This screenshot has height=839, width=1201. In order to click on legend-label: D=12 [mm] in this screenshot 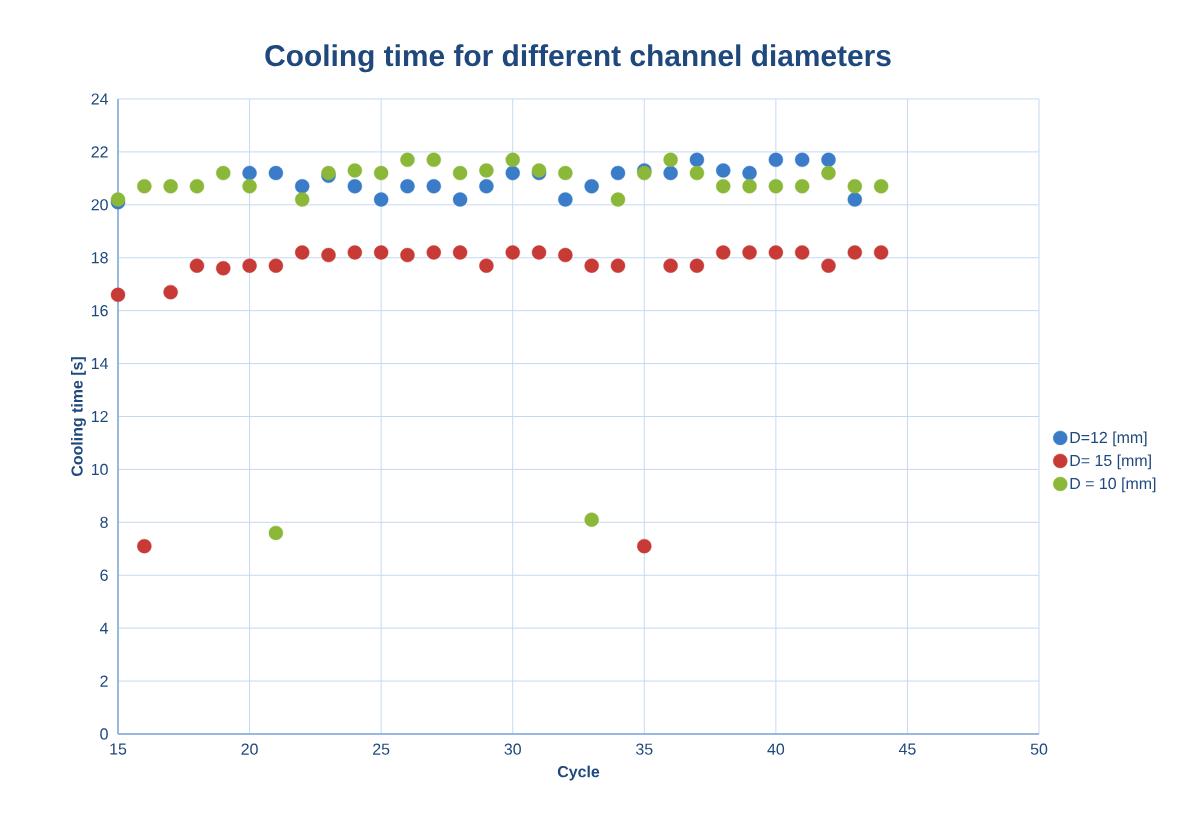, I will do `click(1108, 439)`.